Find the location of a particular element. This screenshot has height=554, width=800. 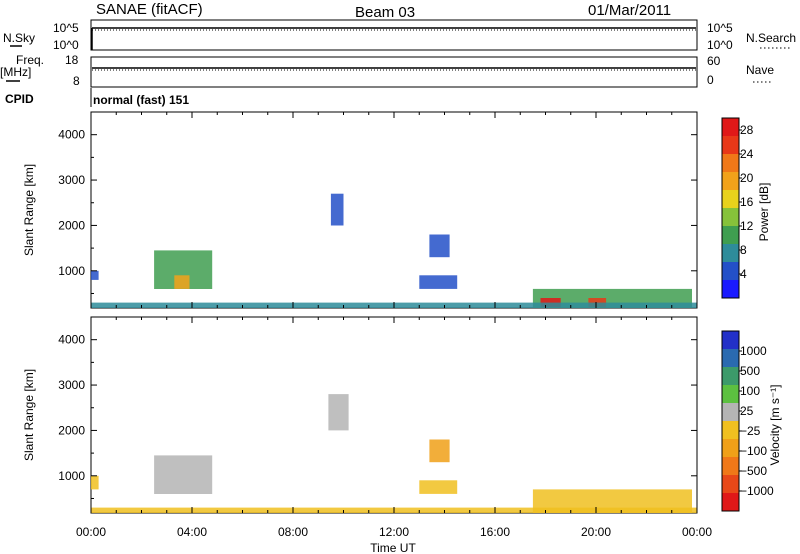

velocity-y-tick-label: 2000 is located at coordinates (71, 430).